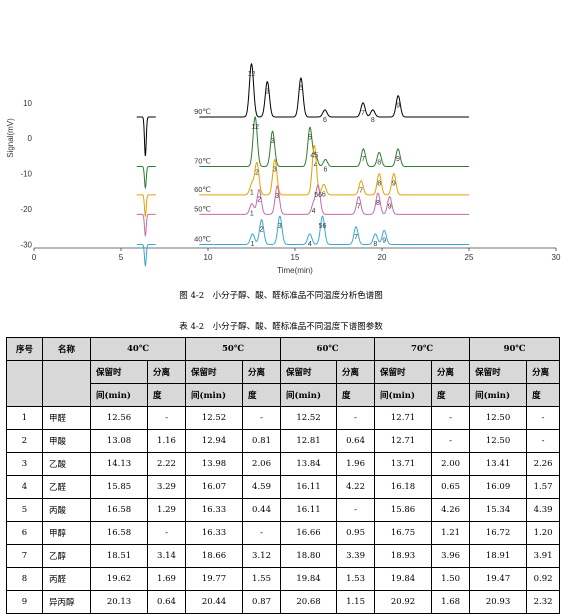 This screenshot has height=614, width=562. Describe the element at coordinates (422, 349) in the screenshot. I see `header-temp: 70℃` at that location.